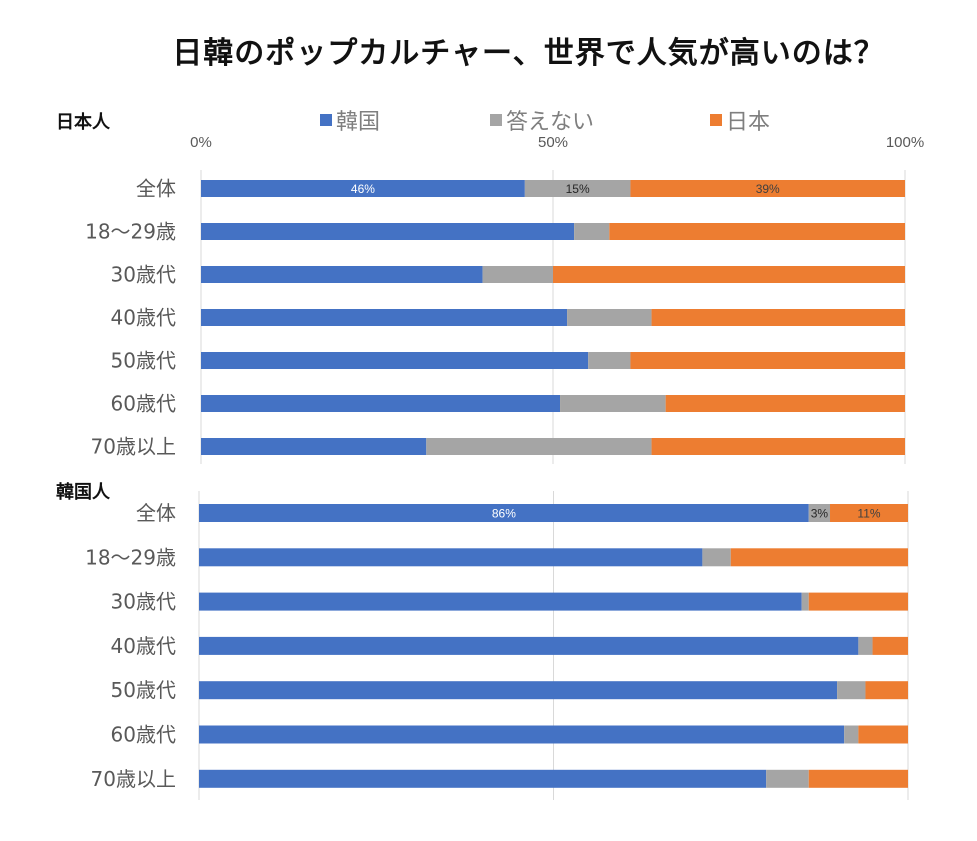 This screenshot has width=977, height=841. Describe the element at coordinates (83, 122) in the screenshot. I see `section-label-japanese: 日本人` at that location.